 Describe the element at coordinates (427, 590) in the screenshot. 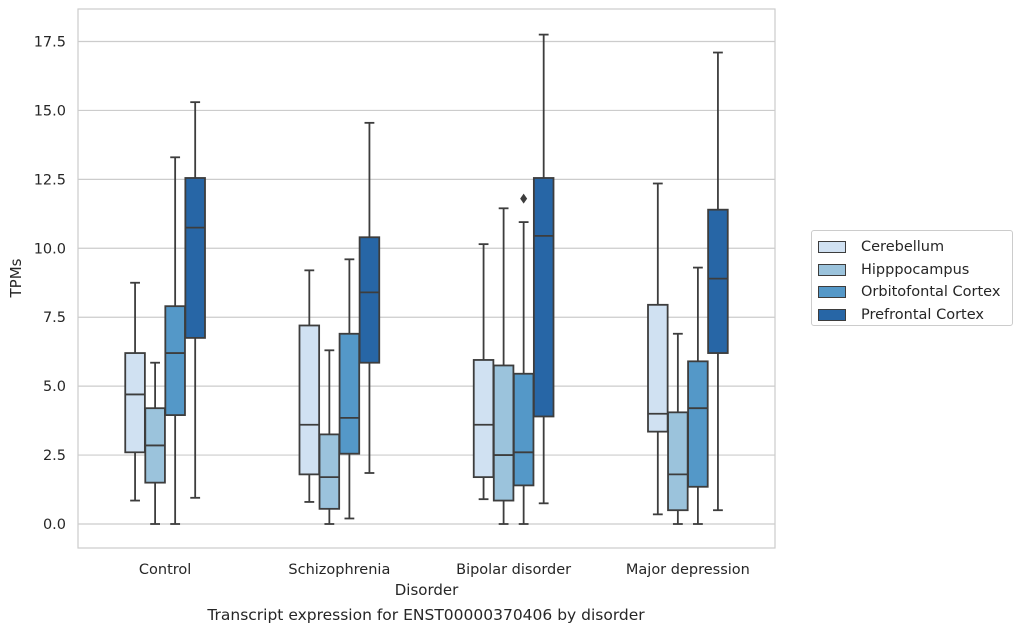

I see `x-axis-label: Disorder` at that location.